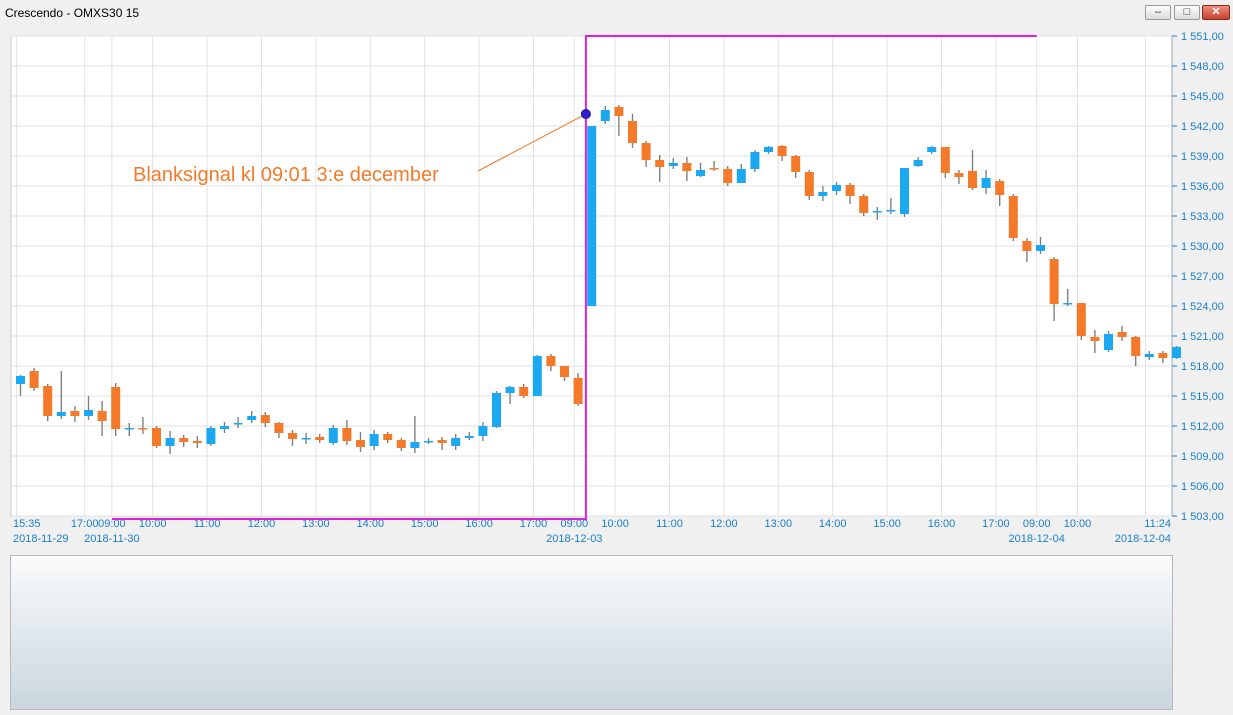  What do you see at coordinates (1202, 307) in the screenshot?
I see `y-tick-label: 1 524,00` at bounding box center [1202, 307].